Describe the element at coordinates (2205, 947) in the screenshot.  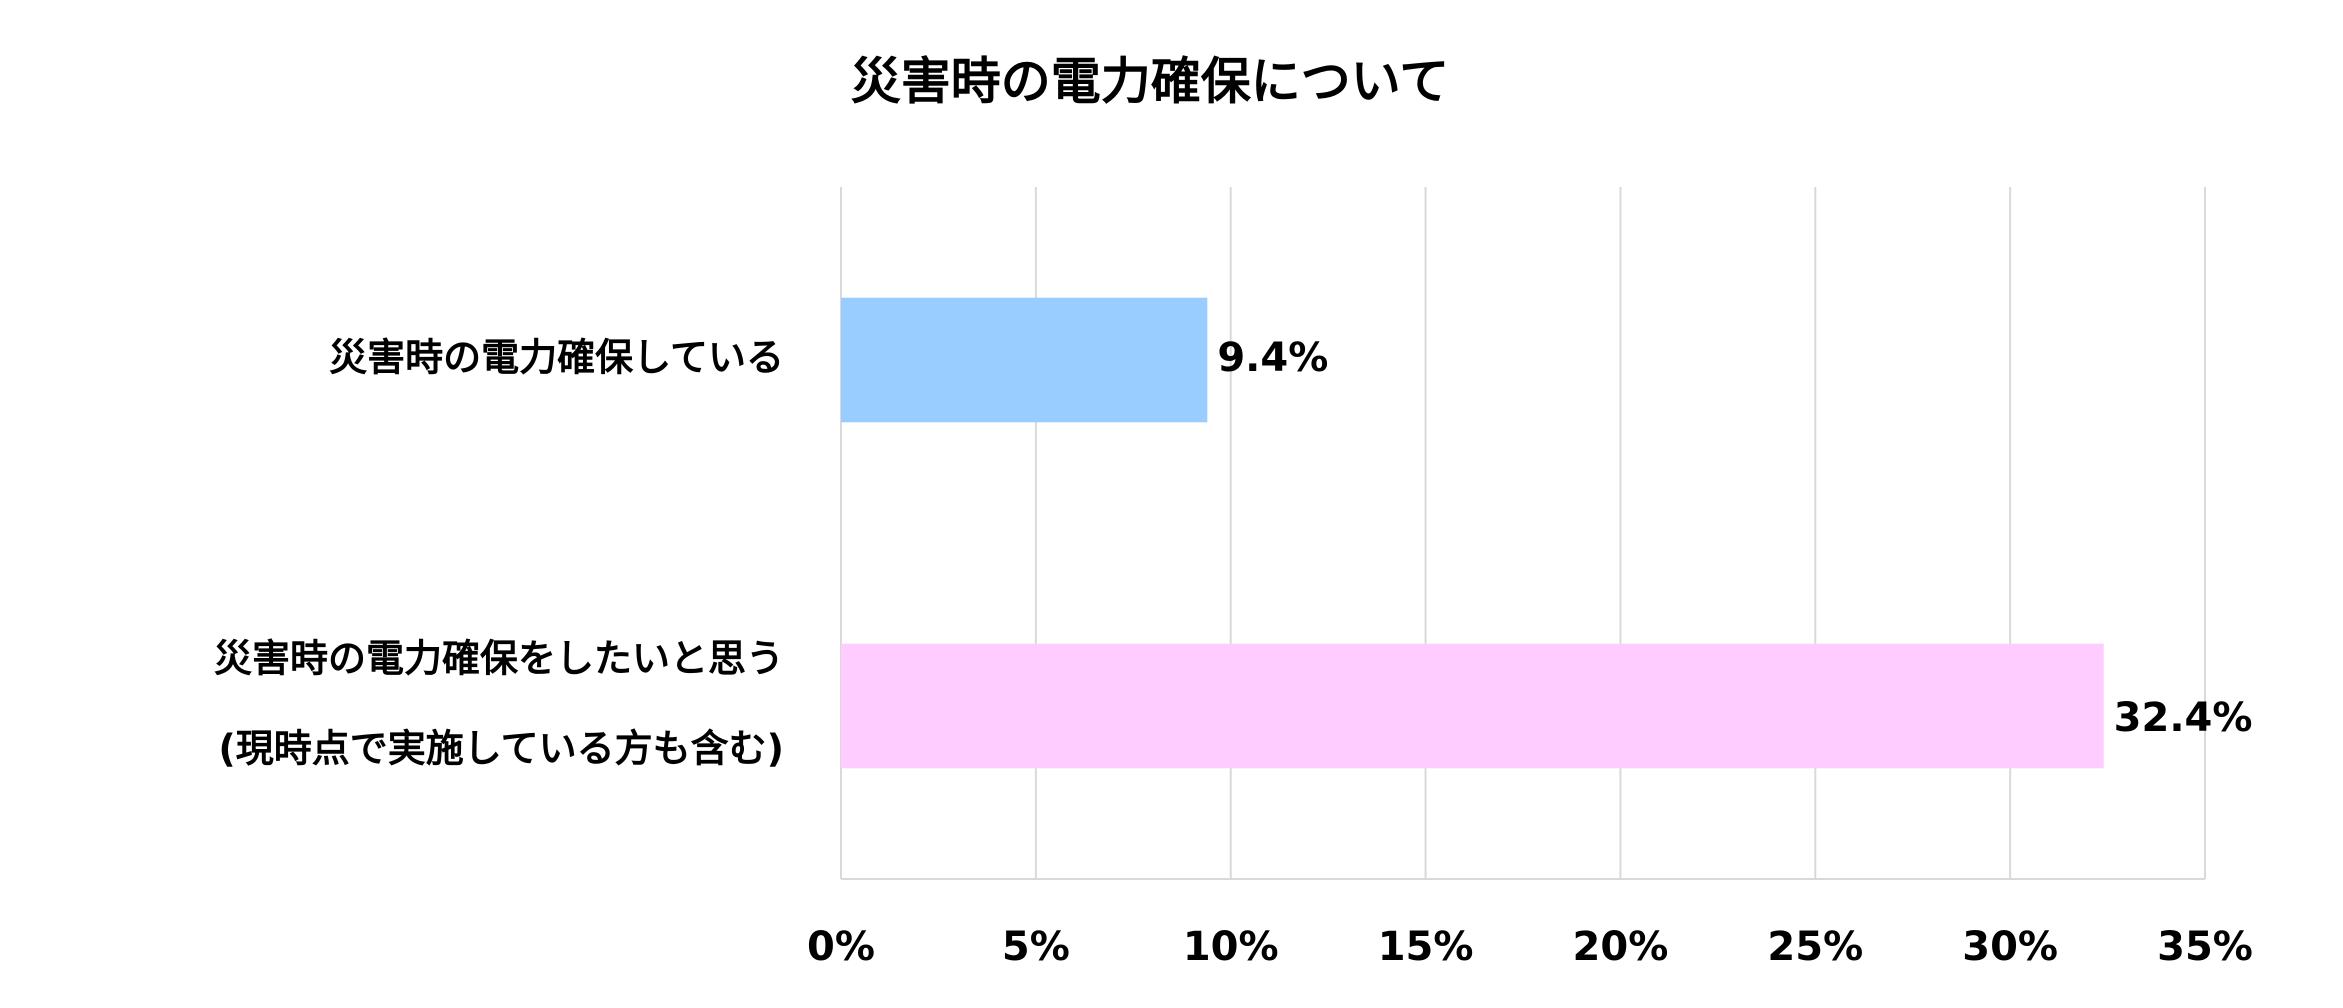
I see `x-tick-label: 35%` at that location.